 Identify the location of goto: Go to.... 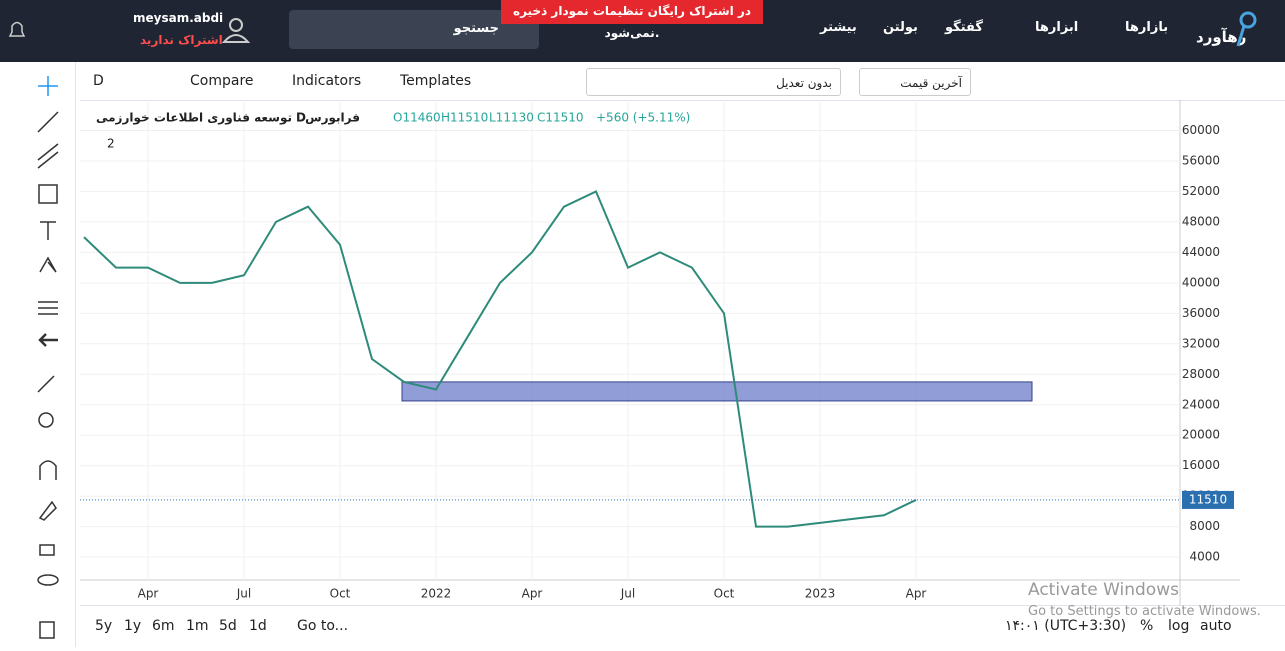
(323, 626).